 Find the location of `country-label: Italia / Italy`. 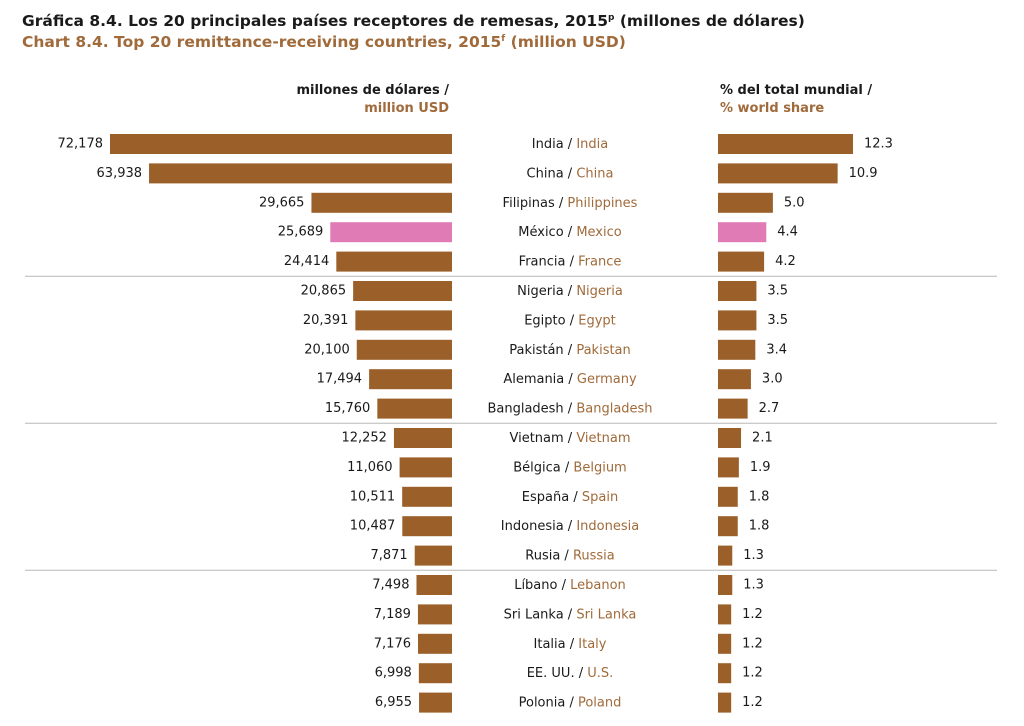

country-label: Italia / Italy is located at coordinates (570, 643).